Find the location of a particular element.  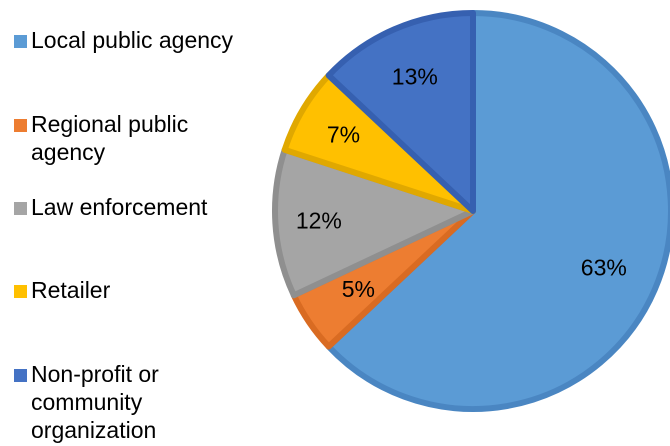

legend-label-regional-public-agency: Regional public agency is located at coordinates (110, 138).